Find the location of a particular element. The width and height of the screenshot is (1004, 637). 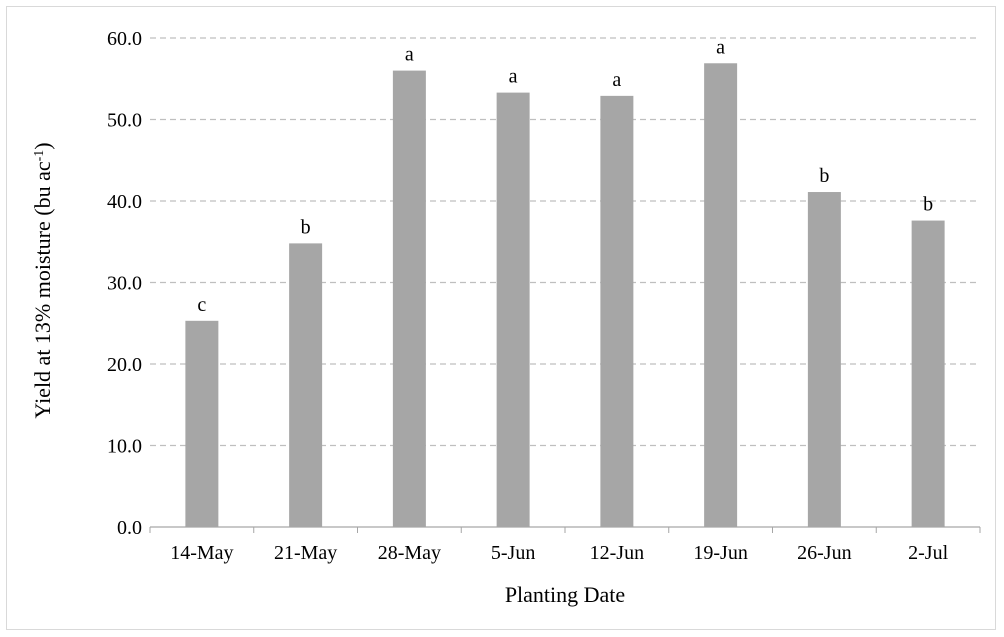

bar-2-Jul is located at coordinates (928, 373).